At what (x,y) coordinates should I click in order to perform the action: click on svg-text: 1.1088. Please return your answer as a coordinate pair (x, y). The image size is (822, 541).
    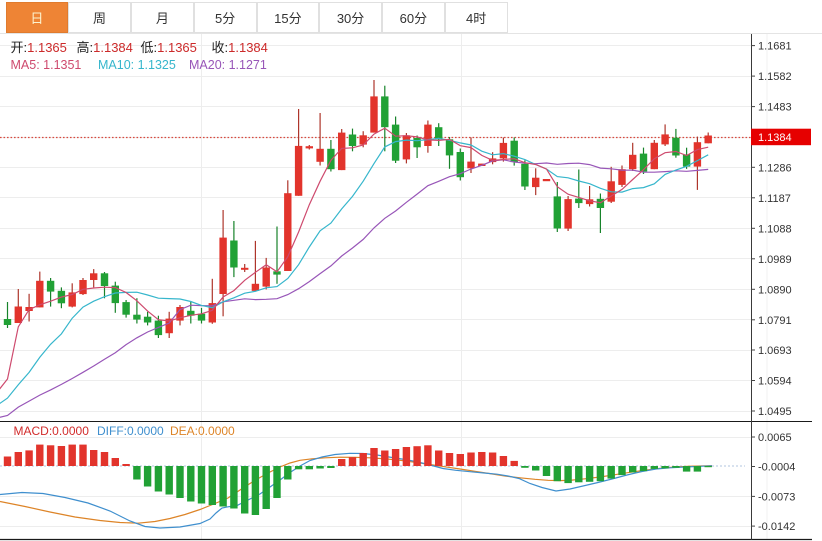
    Looking at the image, I should click on (775, 229).